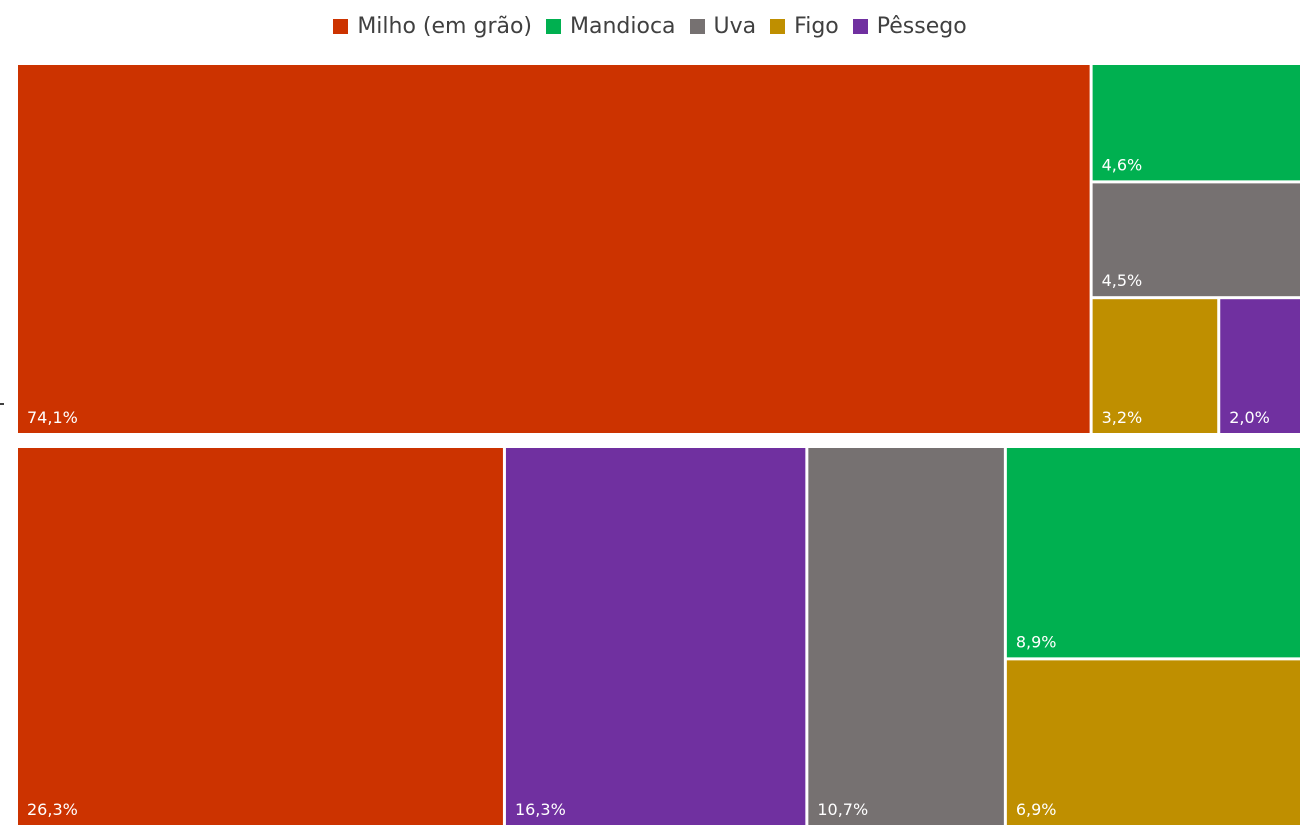 The width and height of the screenshot is (1300, 825). Describe the element at coordinates (445, 26) in the screenshot. I see `legend-label-milho: Milho (em grão)` at that location.